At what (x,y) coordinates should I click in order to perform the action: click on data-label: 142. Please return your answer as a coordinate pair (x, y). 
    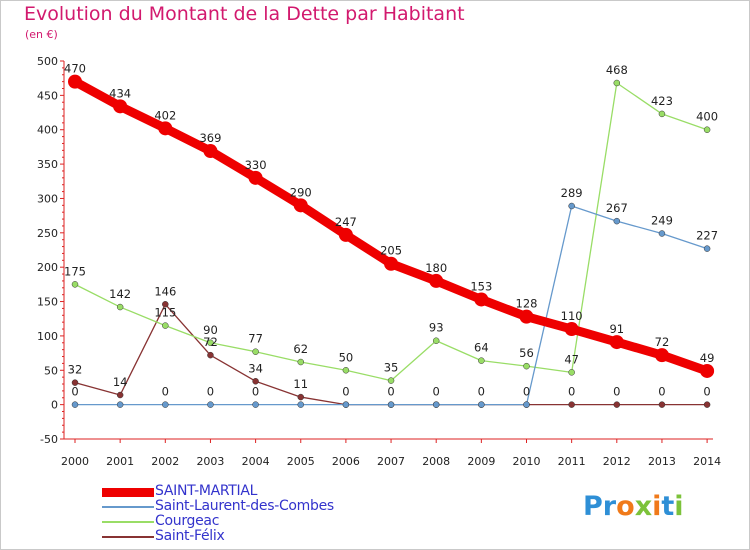
    Looking at the image, I should click on (120, 294).